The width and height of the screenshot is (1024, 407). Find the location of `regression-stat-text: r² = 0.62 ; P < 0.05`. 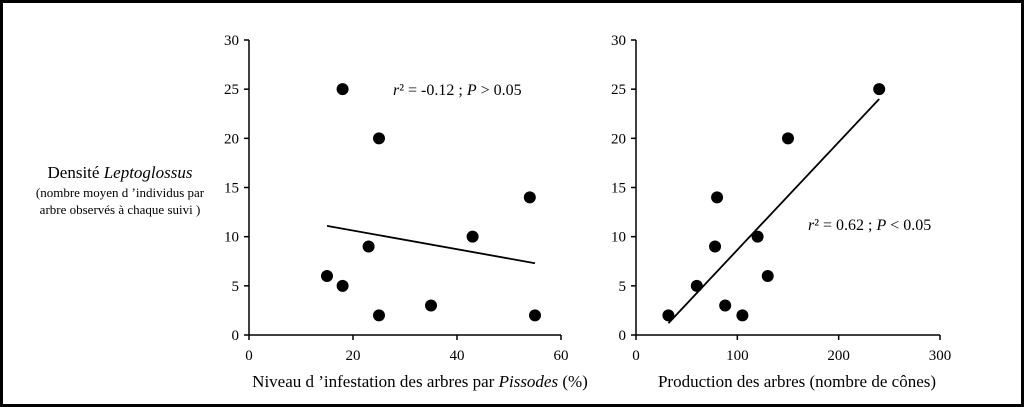

regression-stat-text: r² = 0.62 ; P < 0.05 is located at coordinates (869, 225).